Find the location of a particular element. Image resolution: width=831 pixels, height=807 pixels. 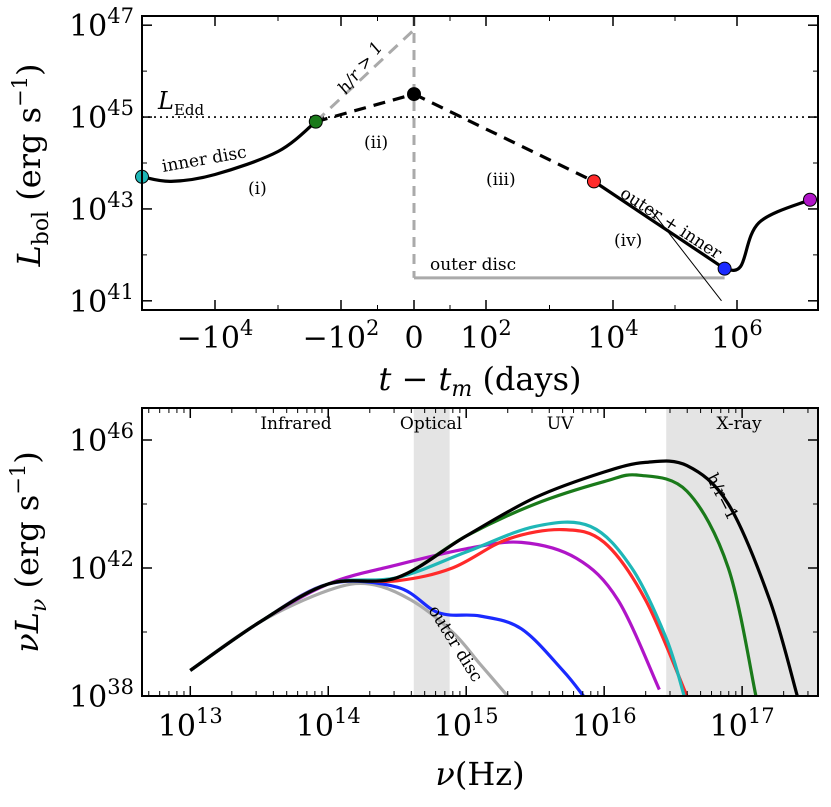

bottom-y-tick-label: 1038 is located at coordinates (101, 695).